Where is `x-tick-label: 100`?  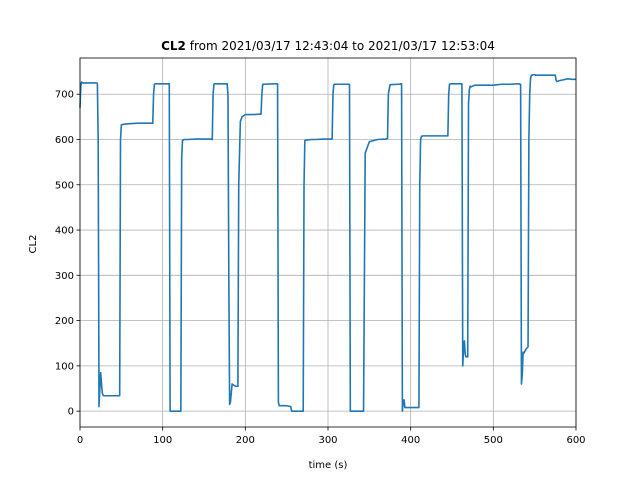 x-tick-label: 100 is located at coordinates (162, 440).